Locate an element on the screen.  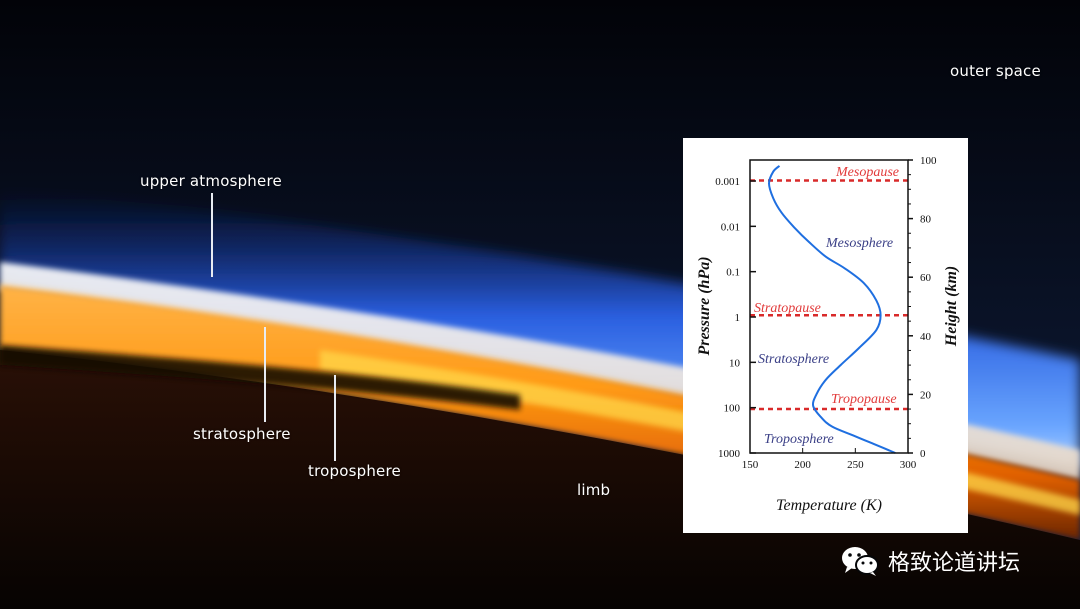
pressure-tick-label: 10 is located at coordinates (735, 363).